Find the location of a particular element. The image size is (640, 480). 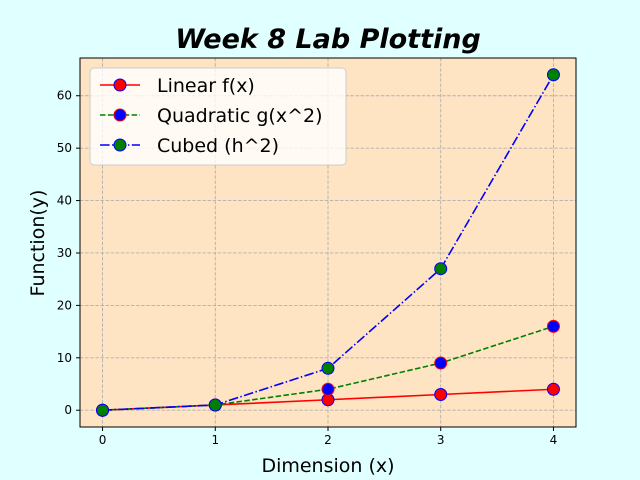

y-tick-label: 10 is located at coordinates (64, 358).